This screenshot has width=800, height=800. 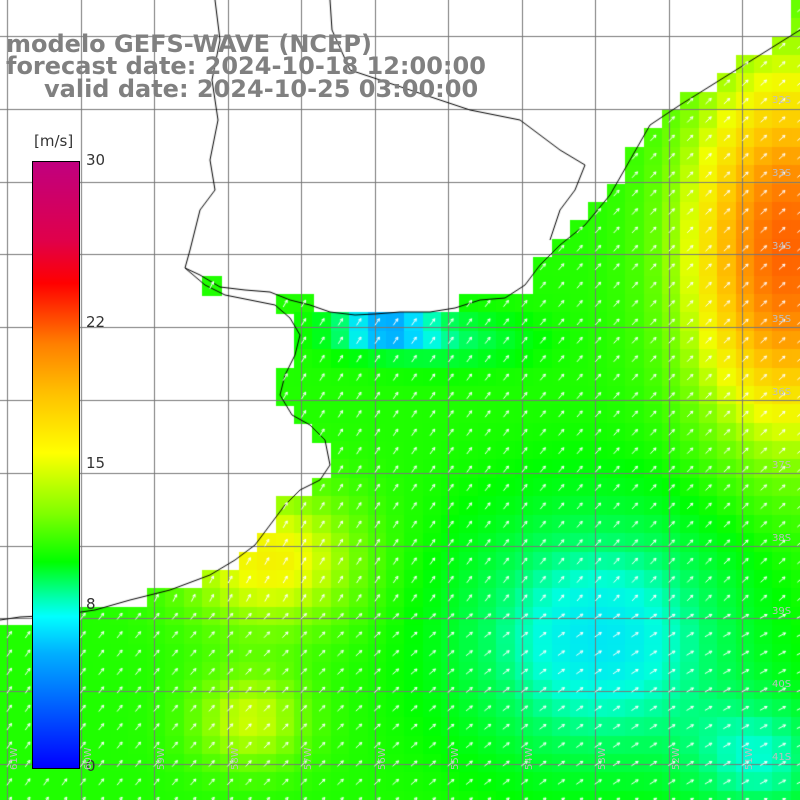 I want to click on colorbar-tick-label: 8, so click(x=91, y=604).